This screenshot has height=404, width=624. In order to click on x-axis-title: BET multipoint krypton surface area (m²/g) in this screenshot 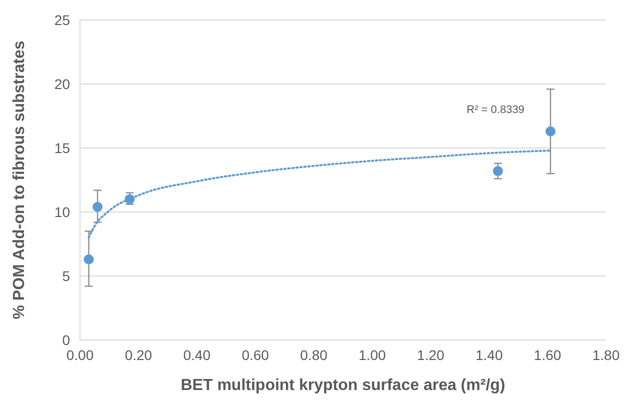, I will do `click(343, 385)`.